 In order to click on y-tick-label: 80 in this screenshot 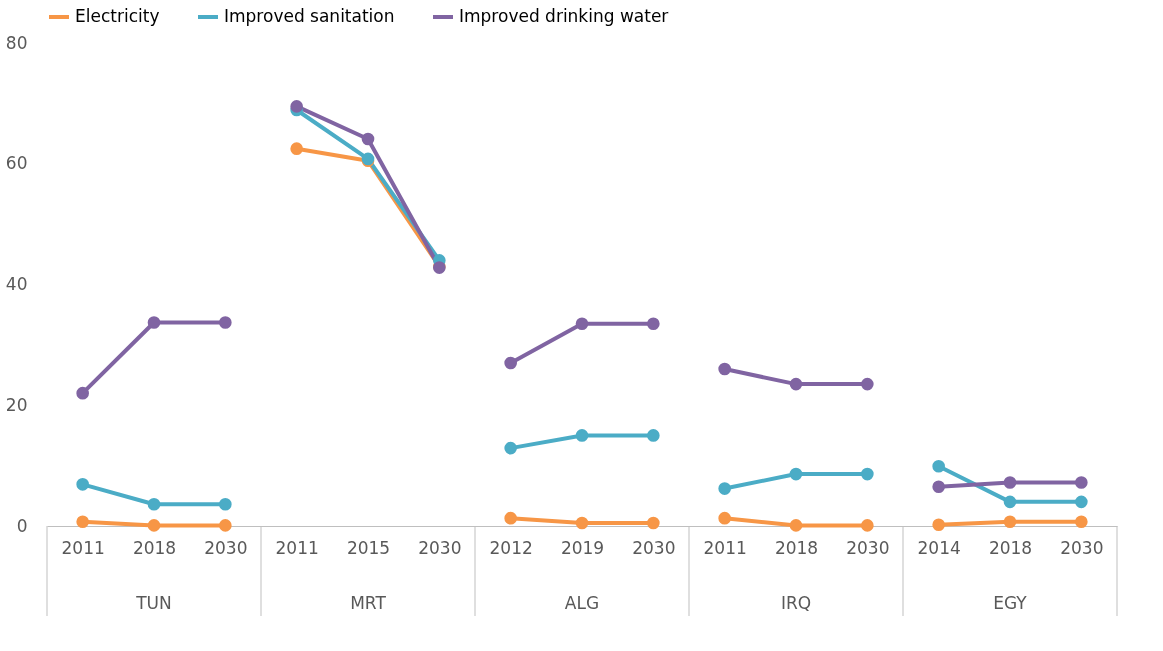, I will do `click(16, 42)`.